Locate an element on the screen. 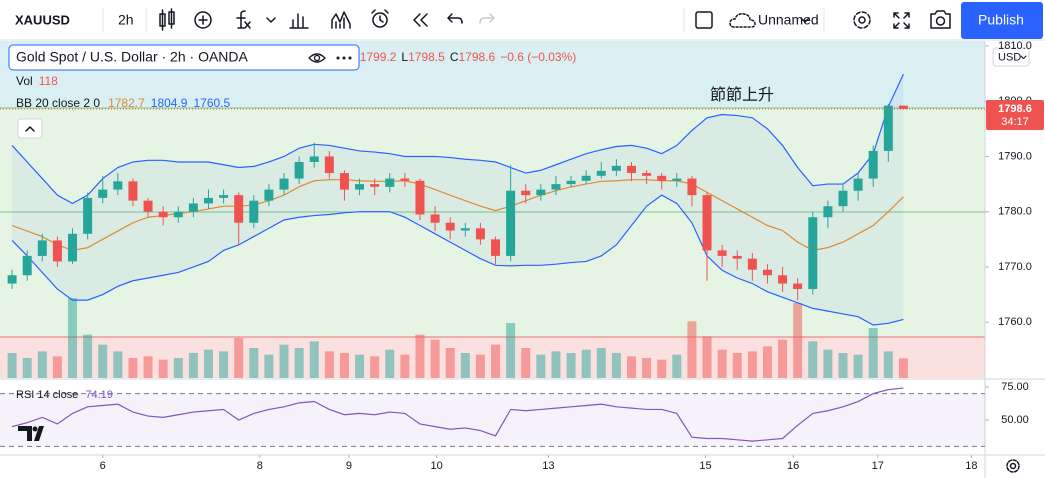 Image resolution: width=1045 pixels, height=478 pixels. financials-button is located at coordinates (299, 21).